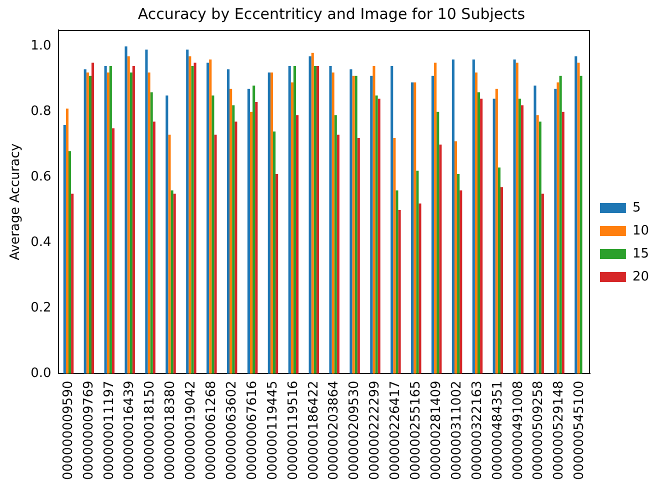 The image size is (665, 485). Describe the element at coordinates (314, 430) in the screenshot. I see `x-tick-label: 000000186422` at that location.